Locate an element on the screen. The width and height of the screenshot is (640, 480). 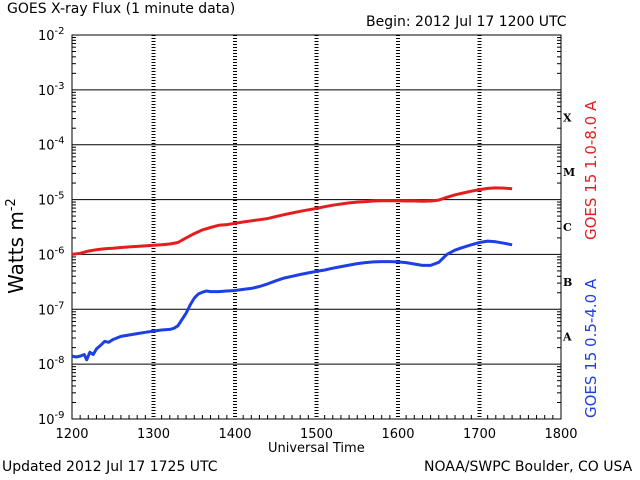
series-line-long is located at coordinates (292, 221).